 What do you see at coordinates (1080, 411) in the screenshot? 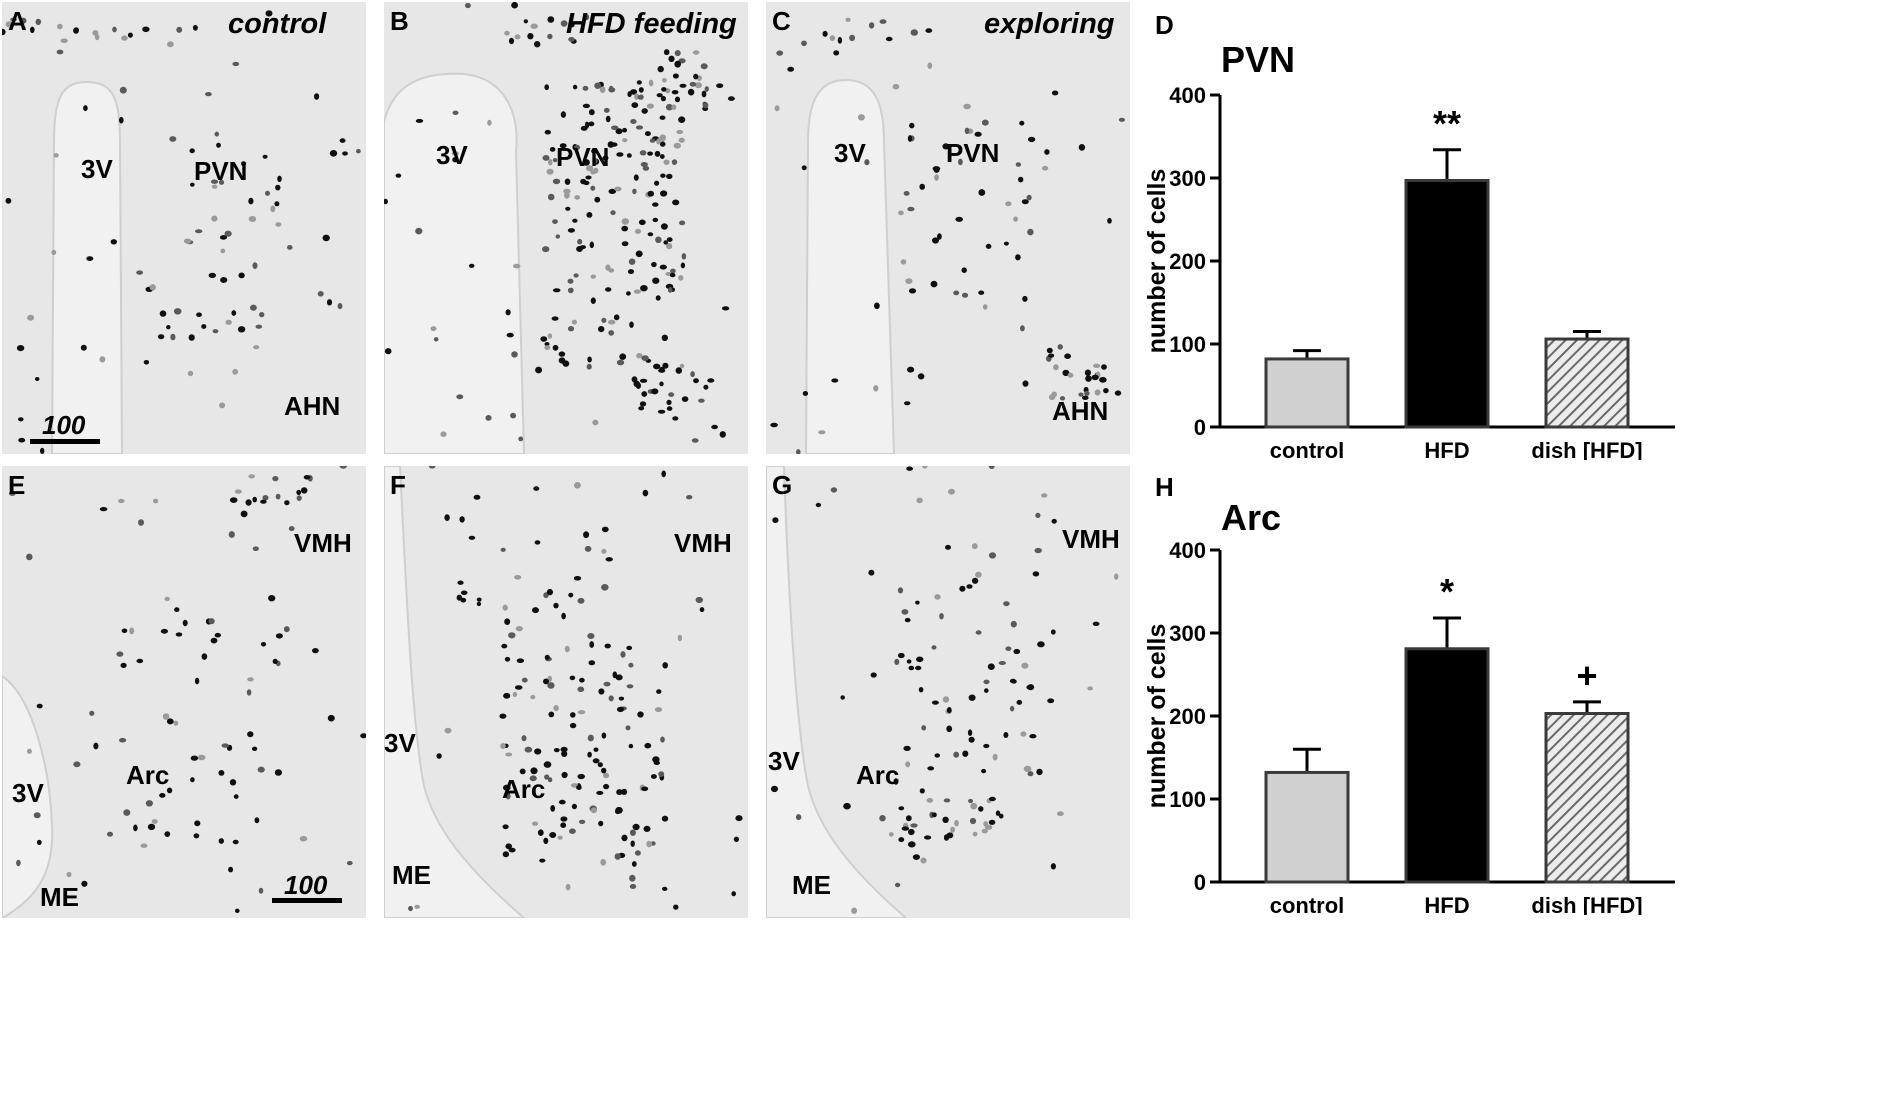
I see `region-label-ahn: AHN` at bounding box center [1080, 411].